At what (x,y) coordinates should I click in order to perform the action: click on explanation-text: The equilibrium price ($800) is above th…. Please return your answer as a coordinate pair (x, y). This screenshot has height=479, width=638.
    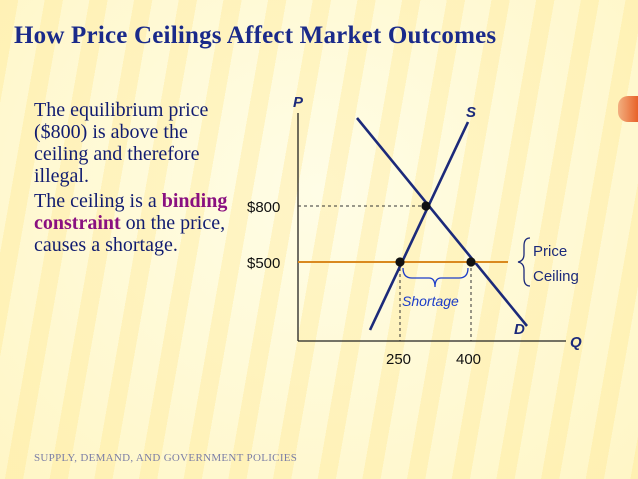
    Looking at the image, I should click on (134, 179).